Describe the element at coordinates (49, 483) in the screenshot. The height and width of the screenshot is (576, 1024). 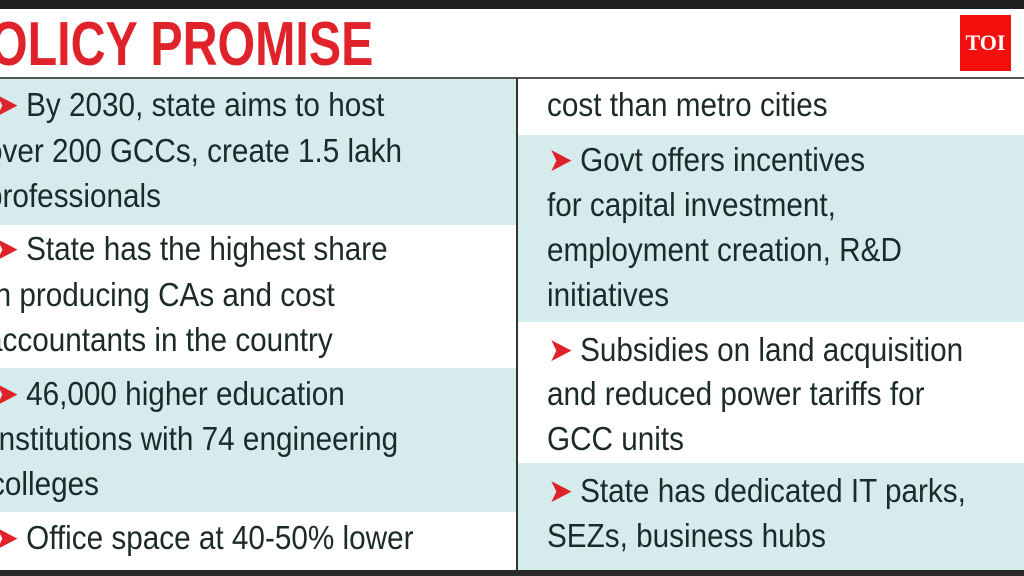
I see `line: colleges` at that location.